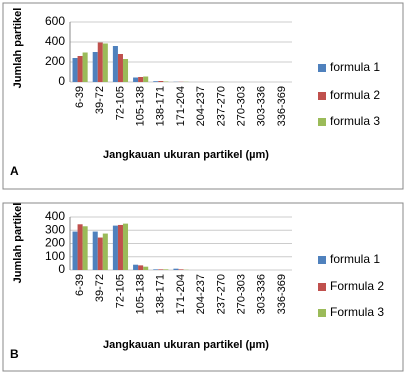 The width and height of the screenshot is (408, 375). What do you see at coordinates (357, 312) in the screenshot?
I see `legend-label: Formula 3` at bounding box center [357, 312].